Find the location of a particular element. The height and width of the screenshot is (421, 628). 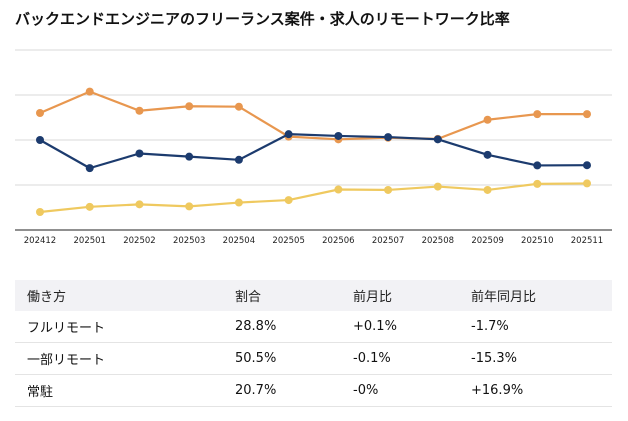

header-work-style: 働き方 is located at coordinates (47, 297).